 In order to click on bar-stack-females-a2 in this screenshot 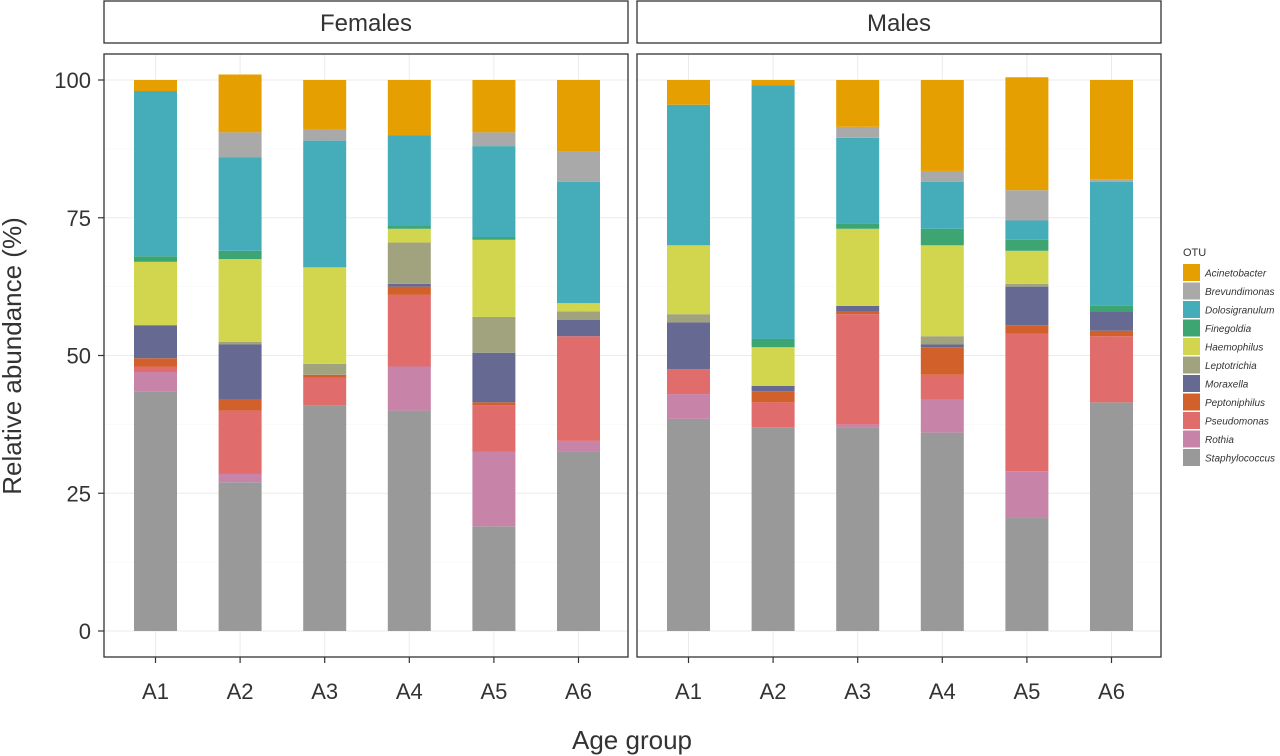, I will do `click(240, 352)`.